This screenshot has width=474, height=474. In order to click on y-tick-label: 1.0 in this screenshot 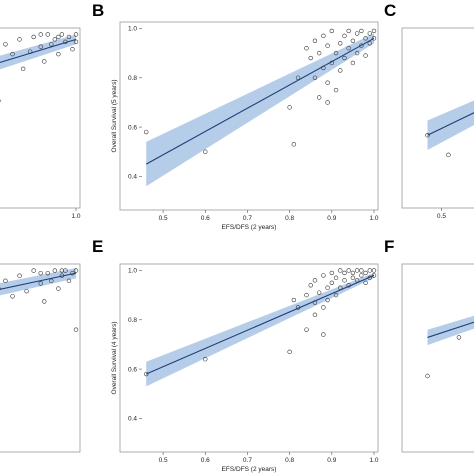, I will do `click(132, 271)`.